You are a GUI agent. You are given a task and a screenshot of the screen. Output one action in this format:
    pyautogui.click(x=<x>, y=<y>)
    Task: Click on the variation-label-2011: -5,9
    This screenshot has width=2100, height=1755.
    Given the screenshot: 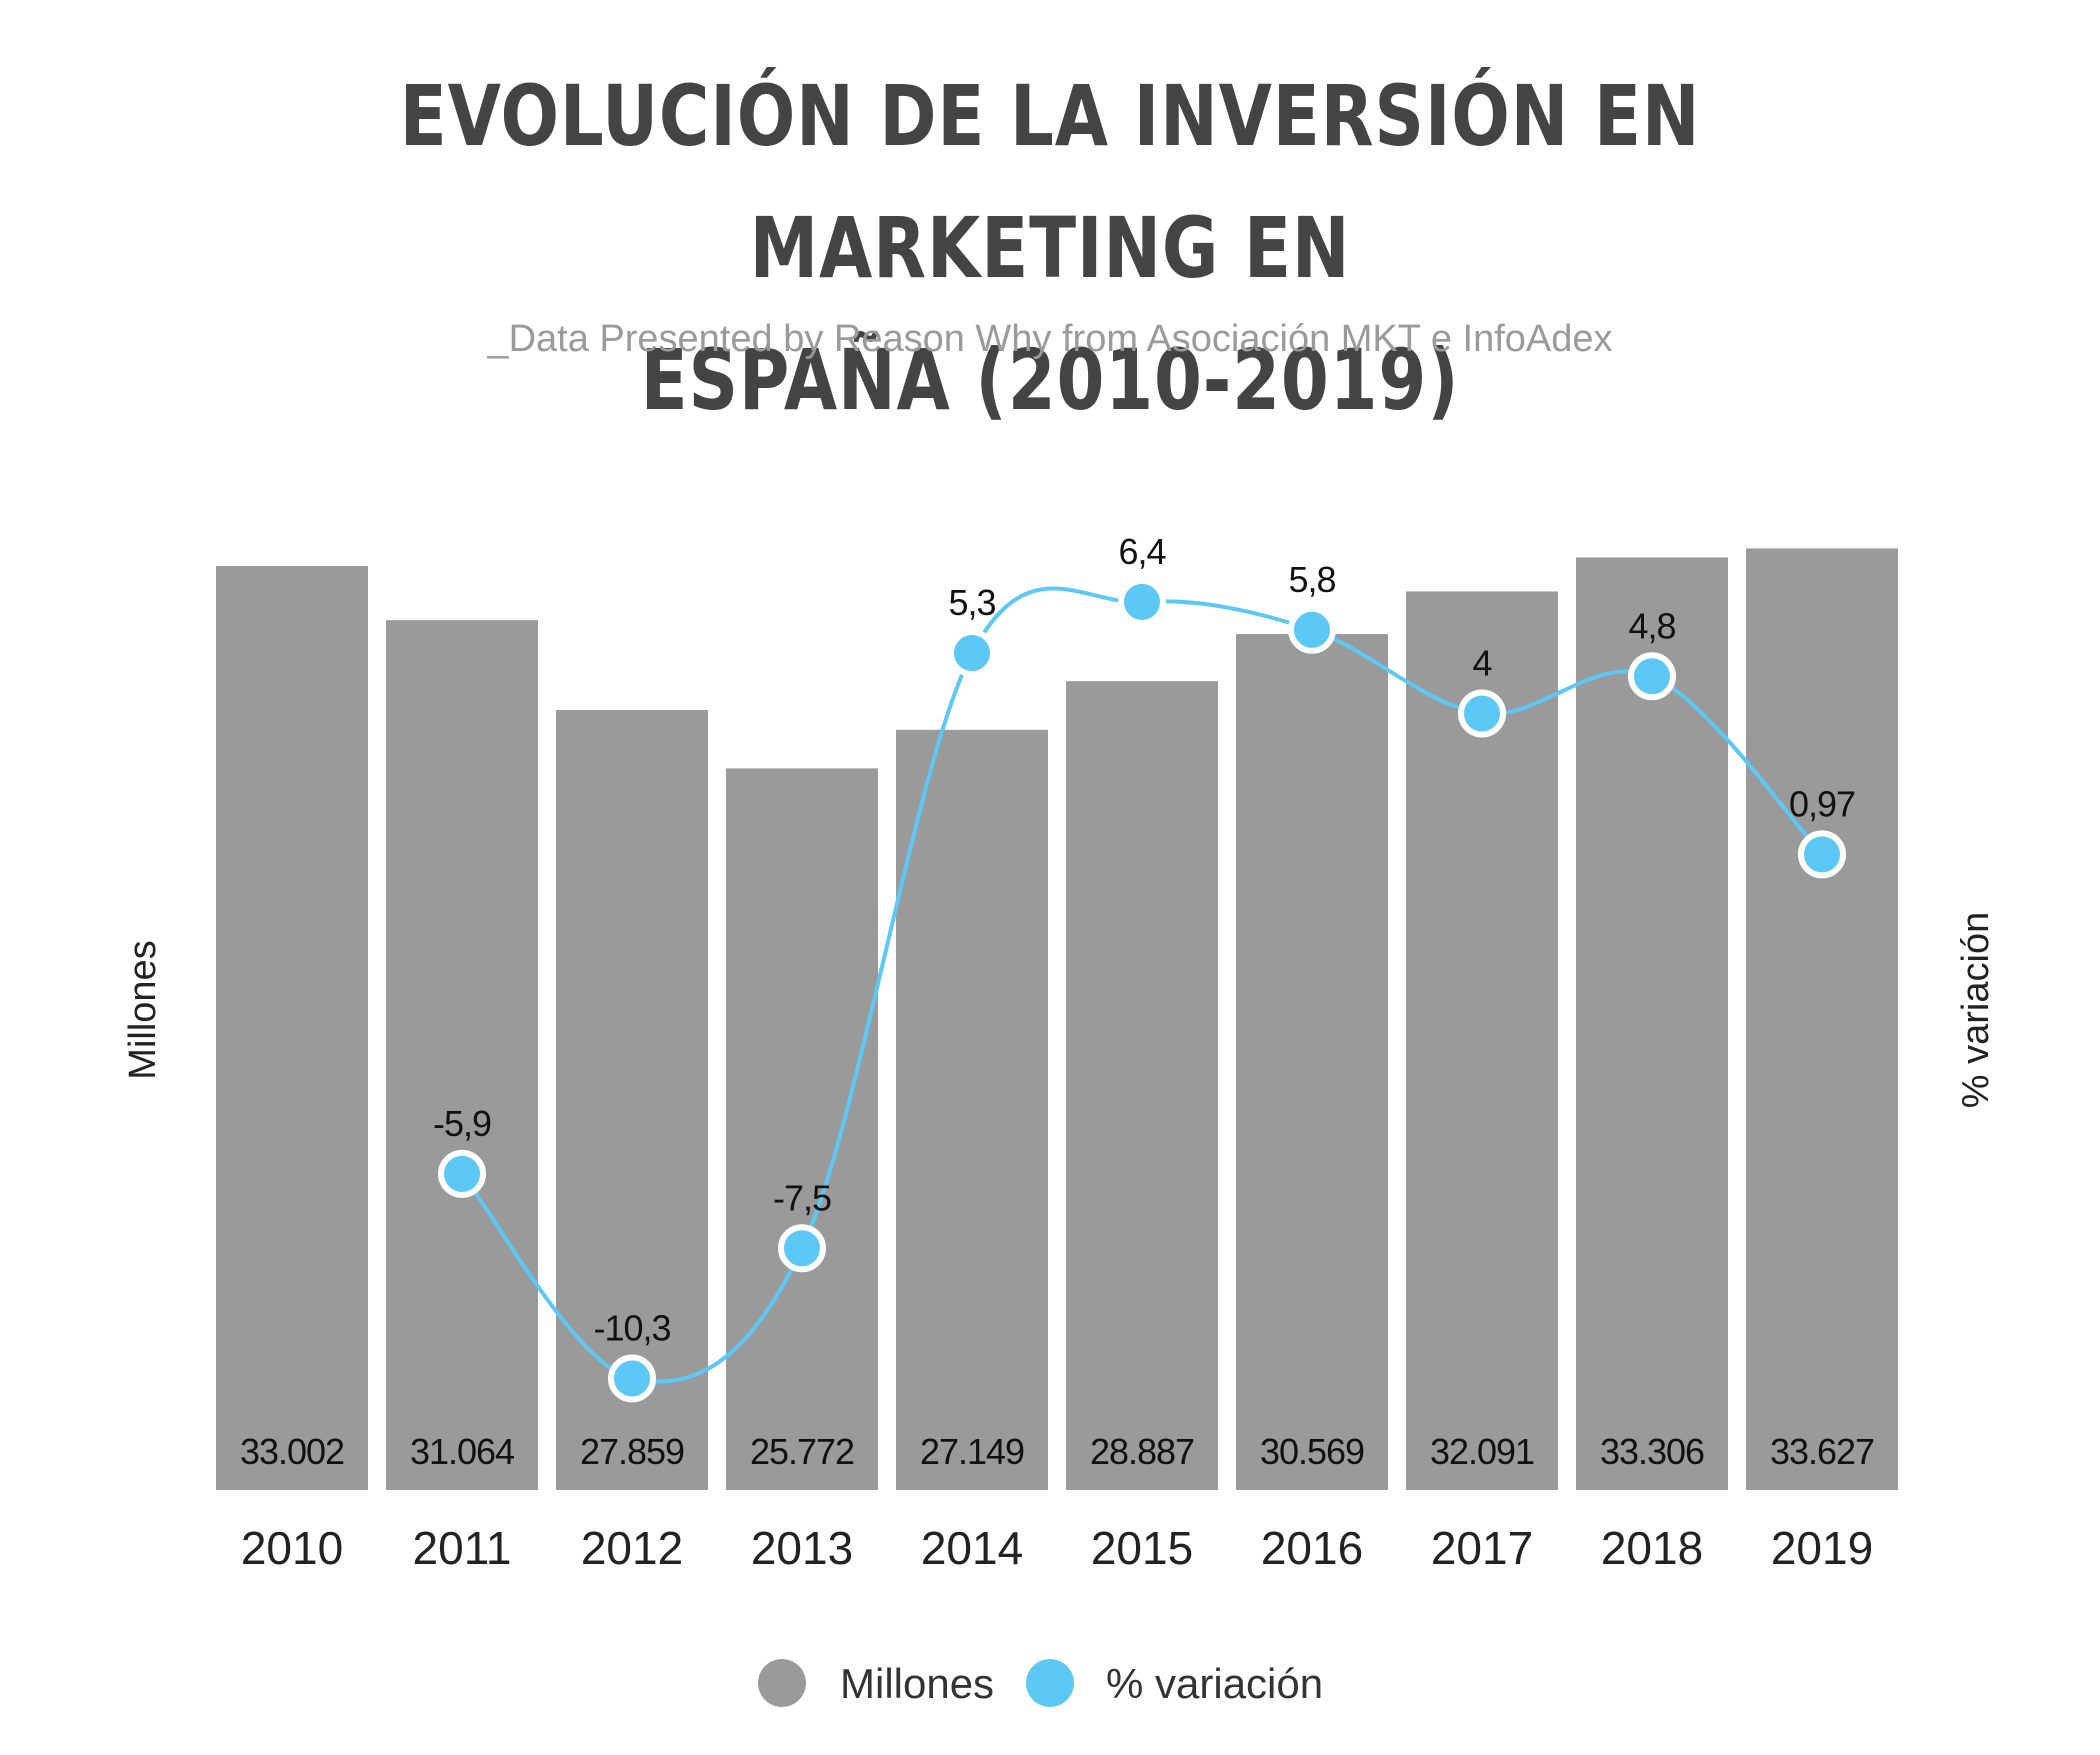 What is the action you would take?
    pyautogui.click(x=462, y=1123)
    